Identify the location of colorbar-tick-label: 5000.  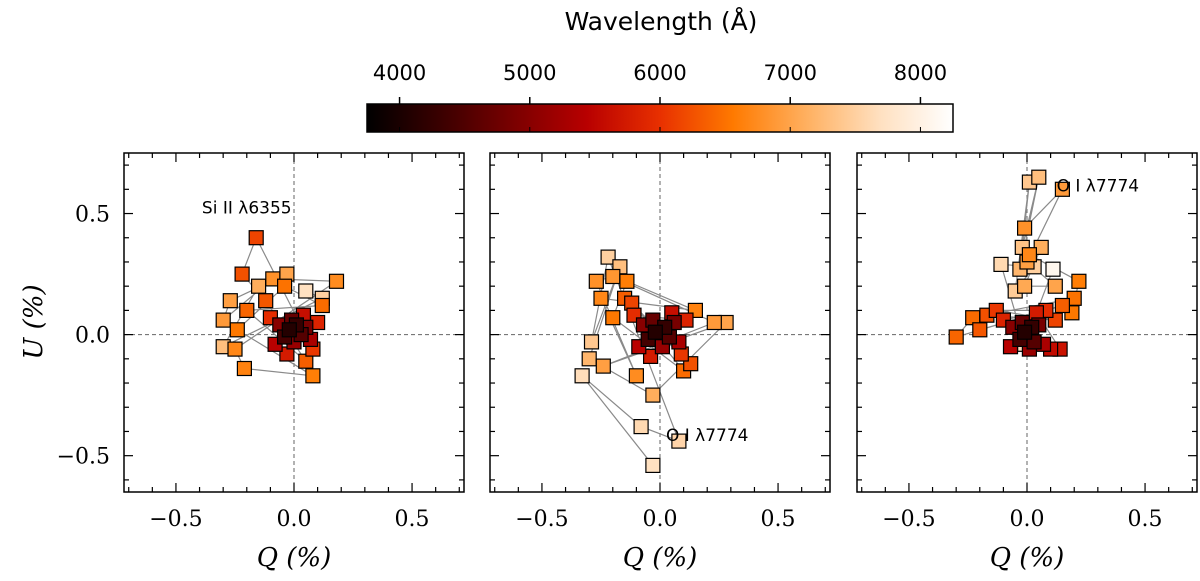
(529, 73).